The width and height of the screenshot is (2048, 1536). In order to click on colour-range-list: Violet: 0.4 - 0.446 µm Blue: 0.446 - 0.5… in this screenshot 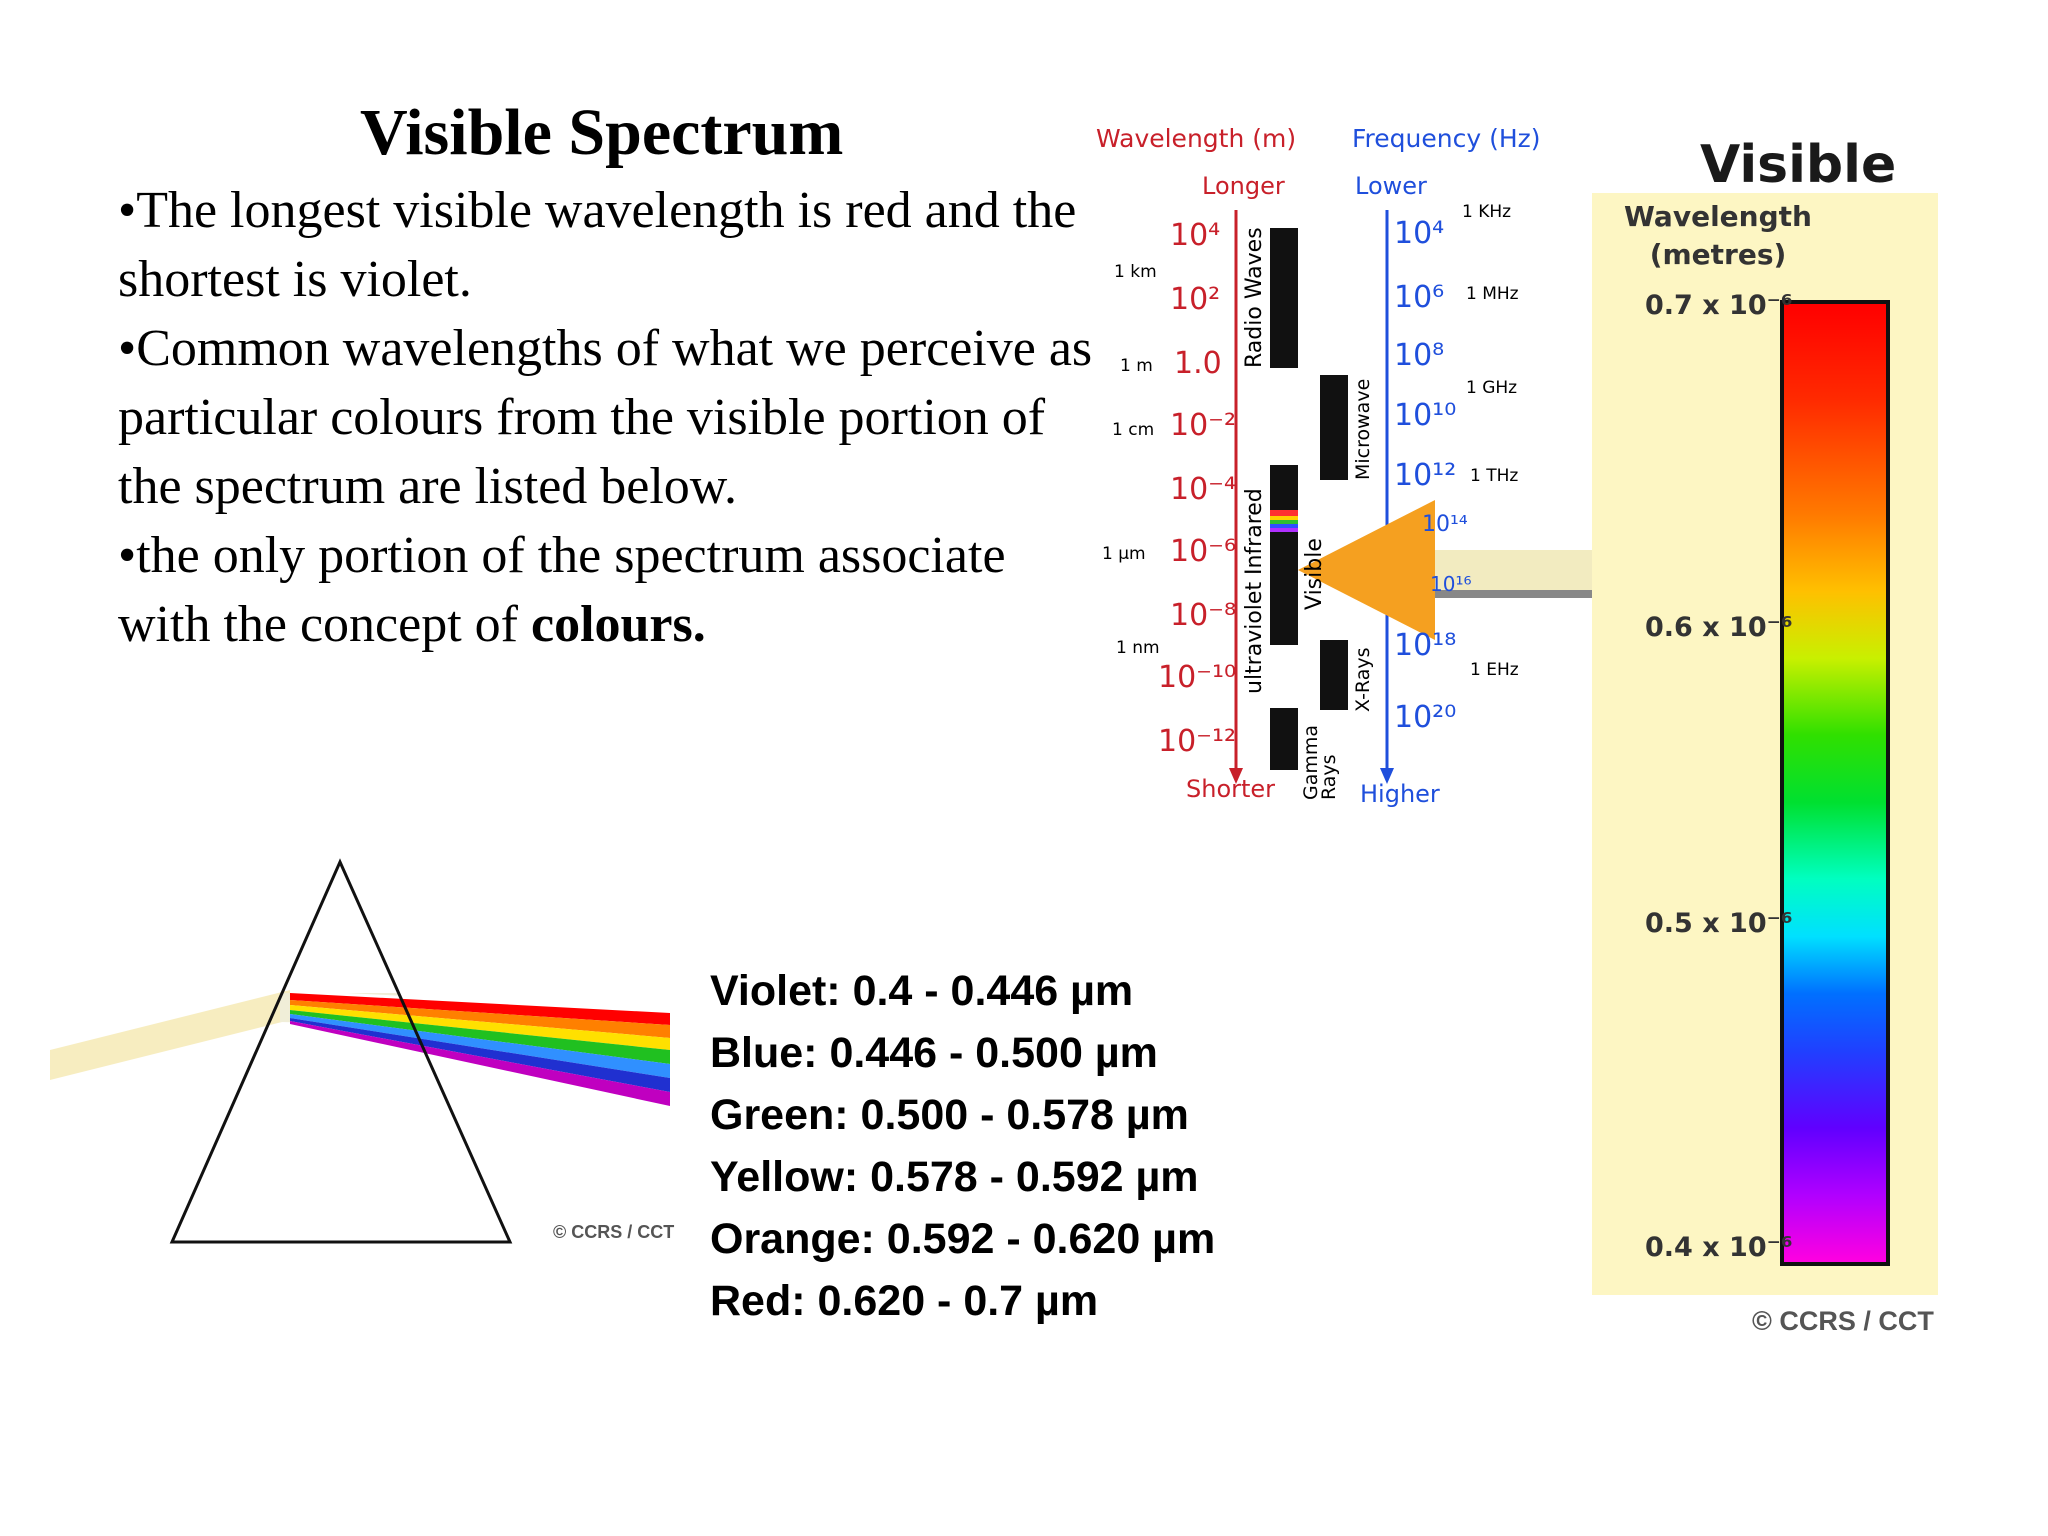, I will do `click(962, 1146)`.